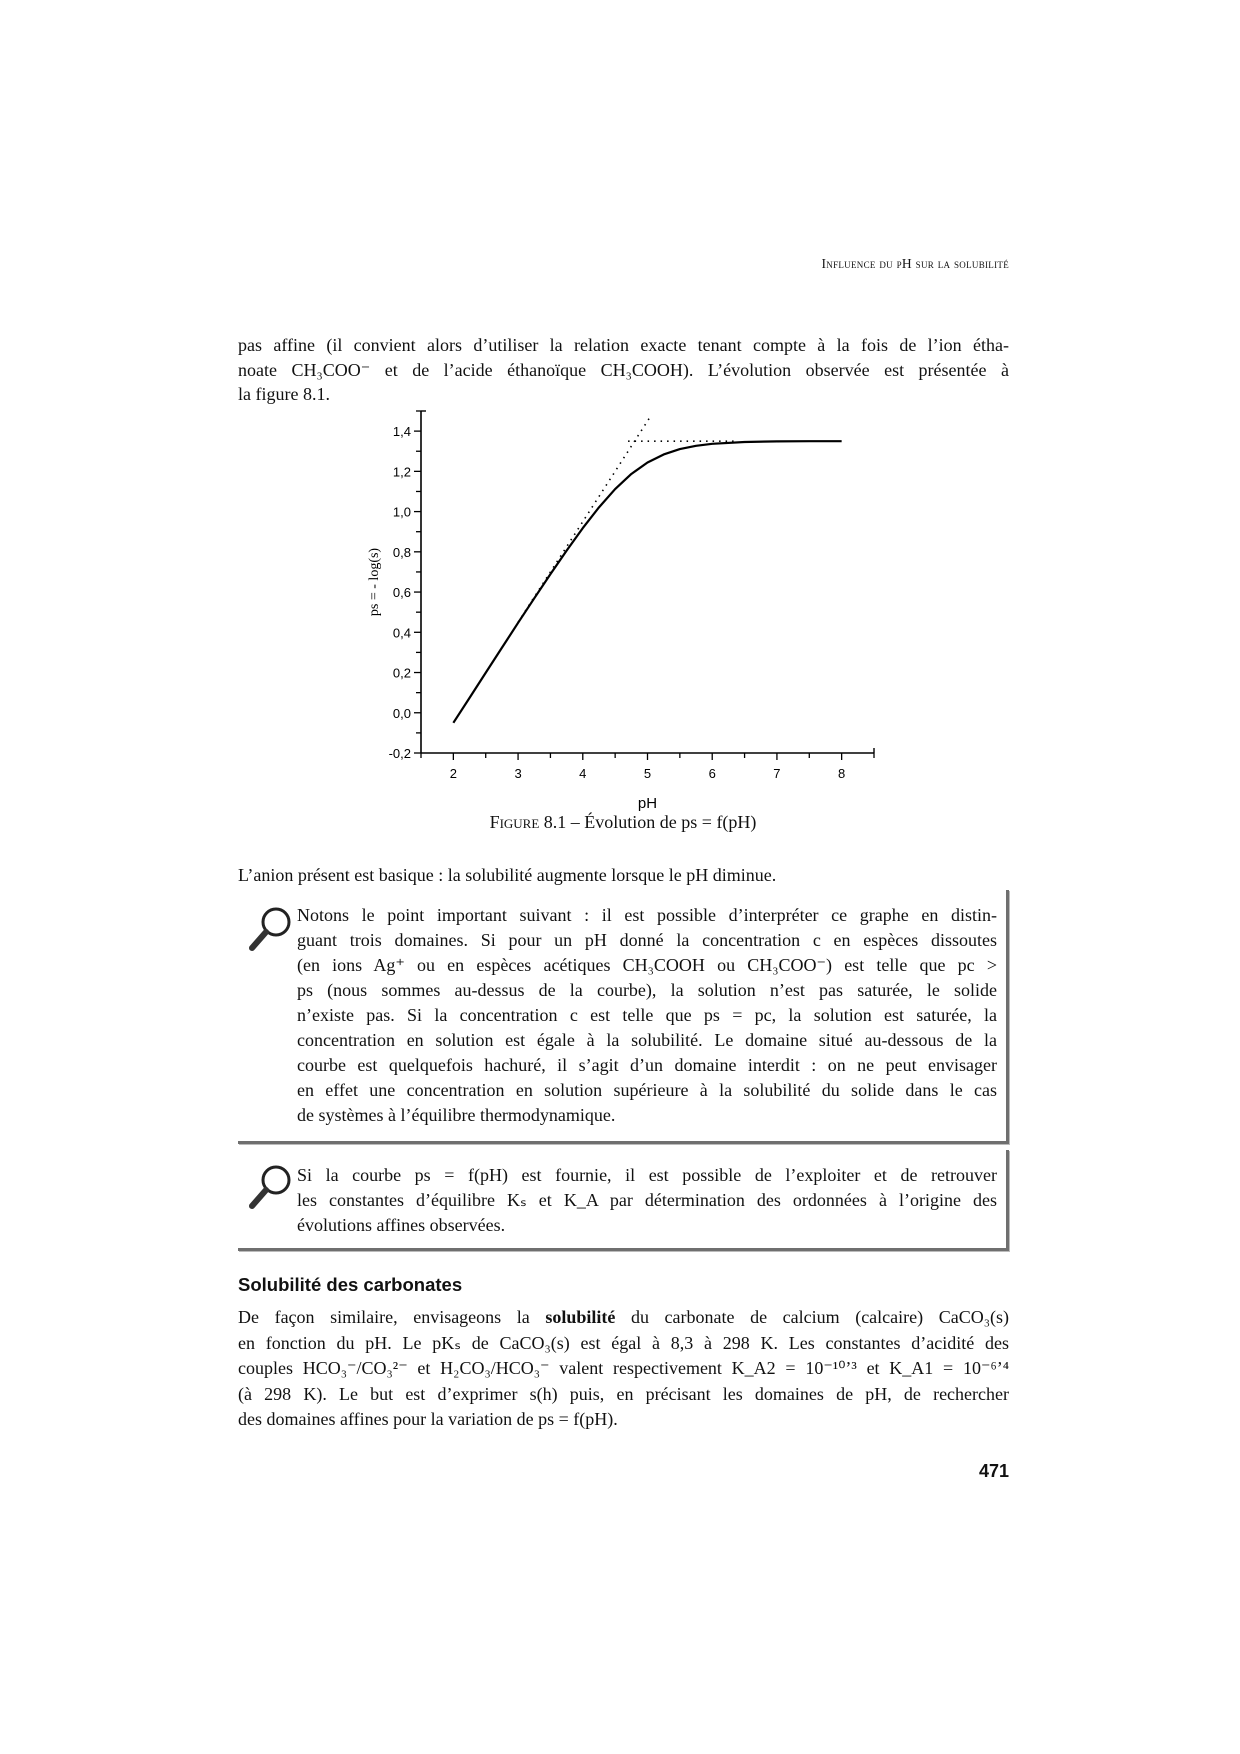 The image size is (1240, 1754). What do you see at coordinates (993, 1471) in the screenshot?
I see `page-number: 471` at bounding box center [993, 1471].